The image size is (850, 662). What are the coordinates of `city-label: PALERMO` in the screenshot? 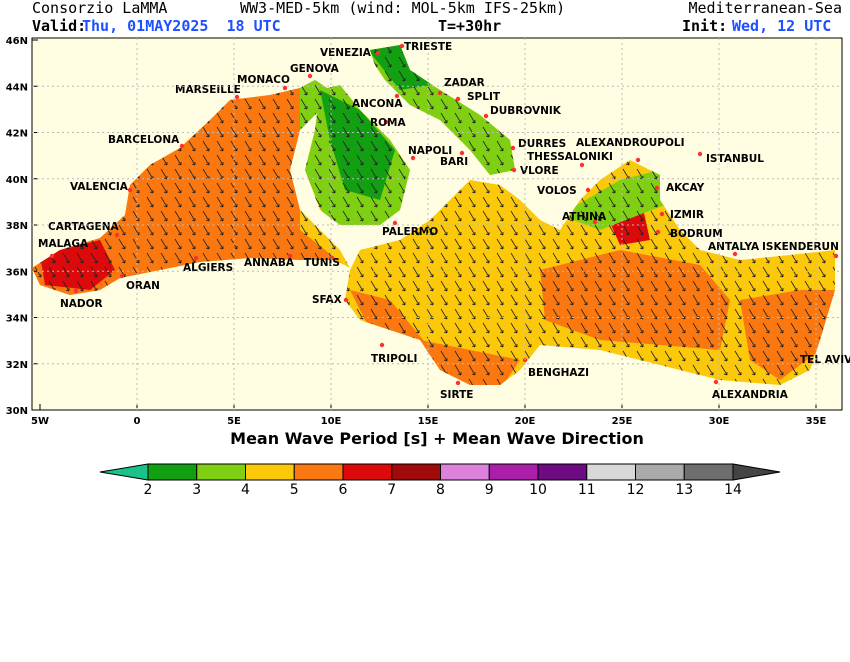 It's located at (410, 232).